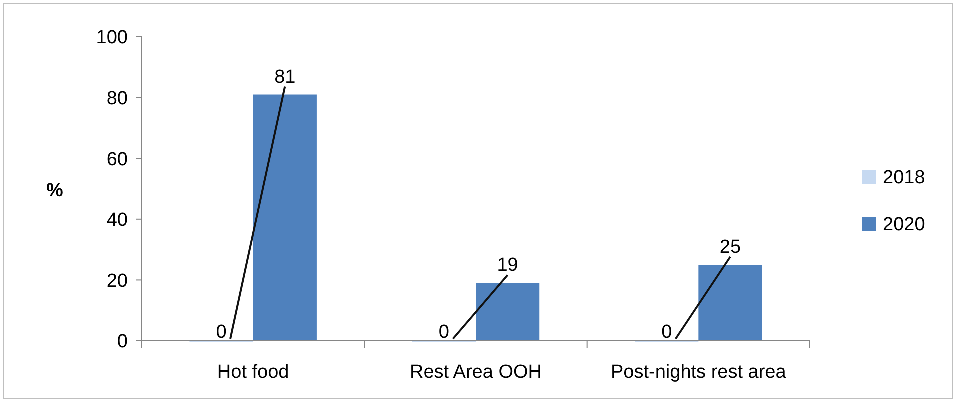 The width and height of the screenshot is (957, 403). I want to click on data-label: 25, so click(731, 247).